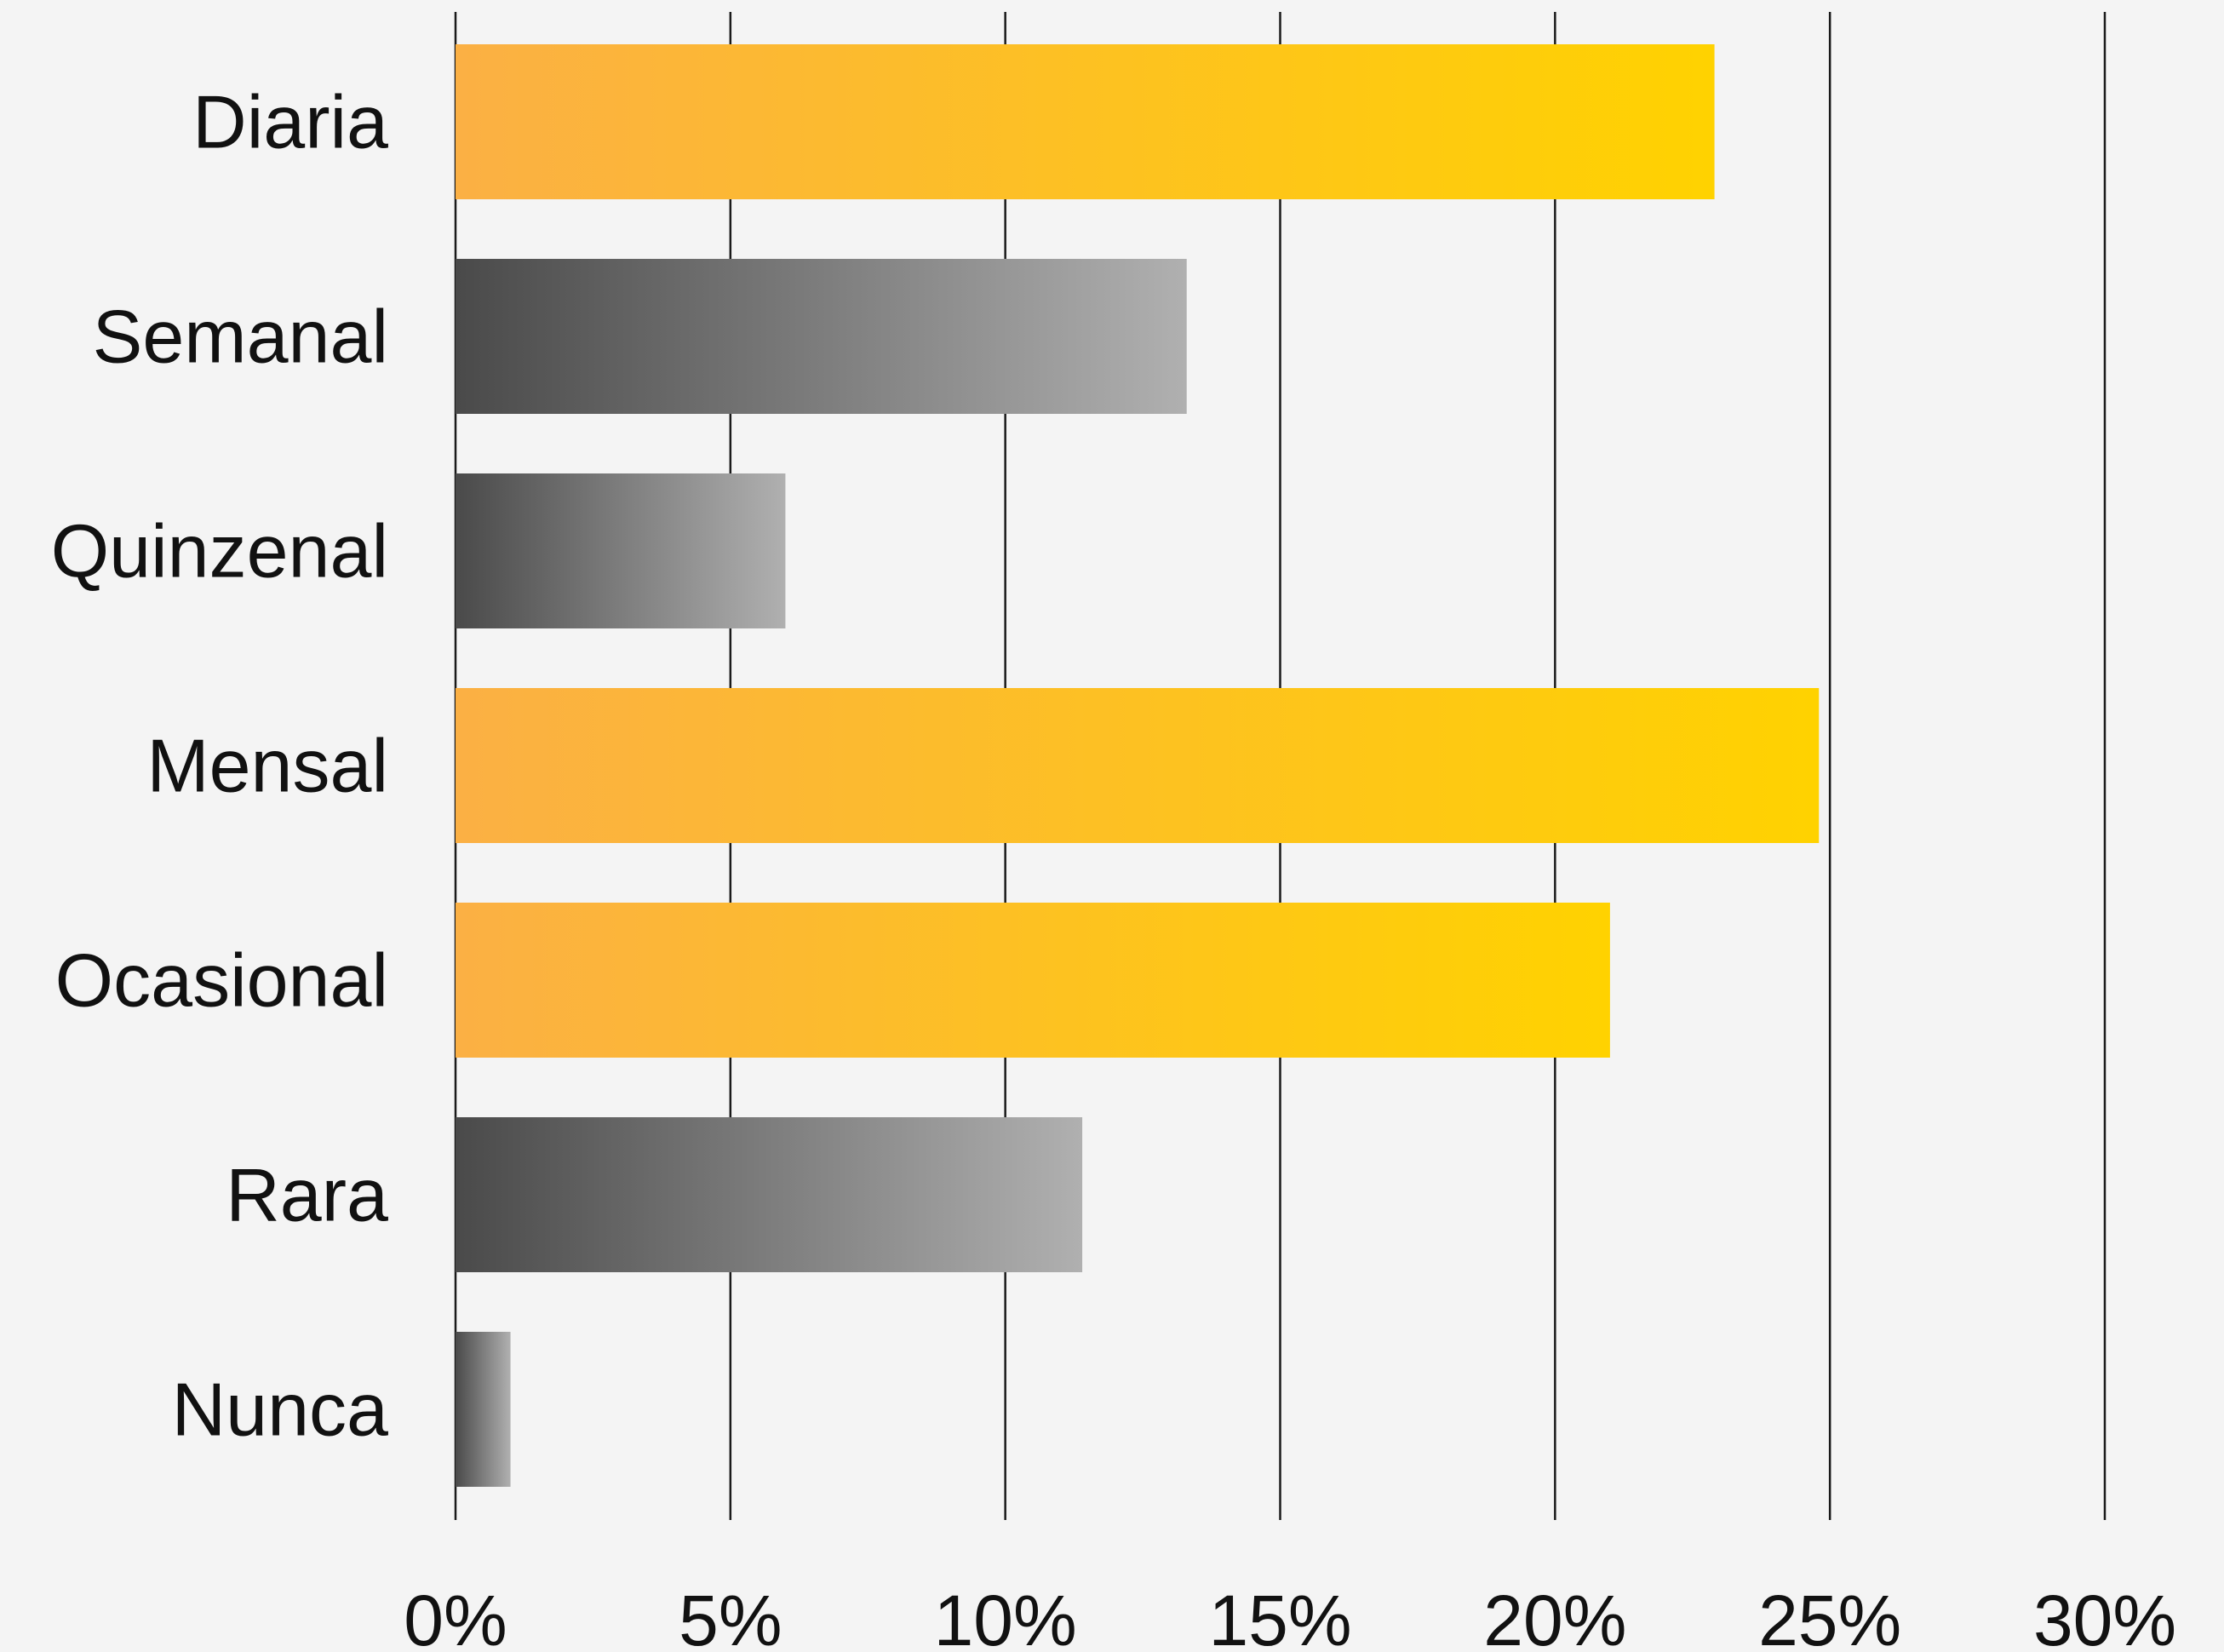 The height and width of the screenshot is (1652, 2224). I want to click on category-label-ocasional: Ocasional, so click(222, 980).